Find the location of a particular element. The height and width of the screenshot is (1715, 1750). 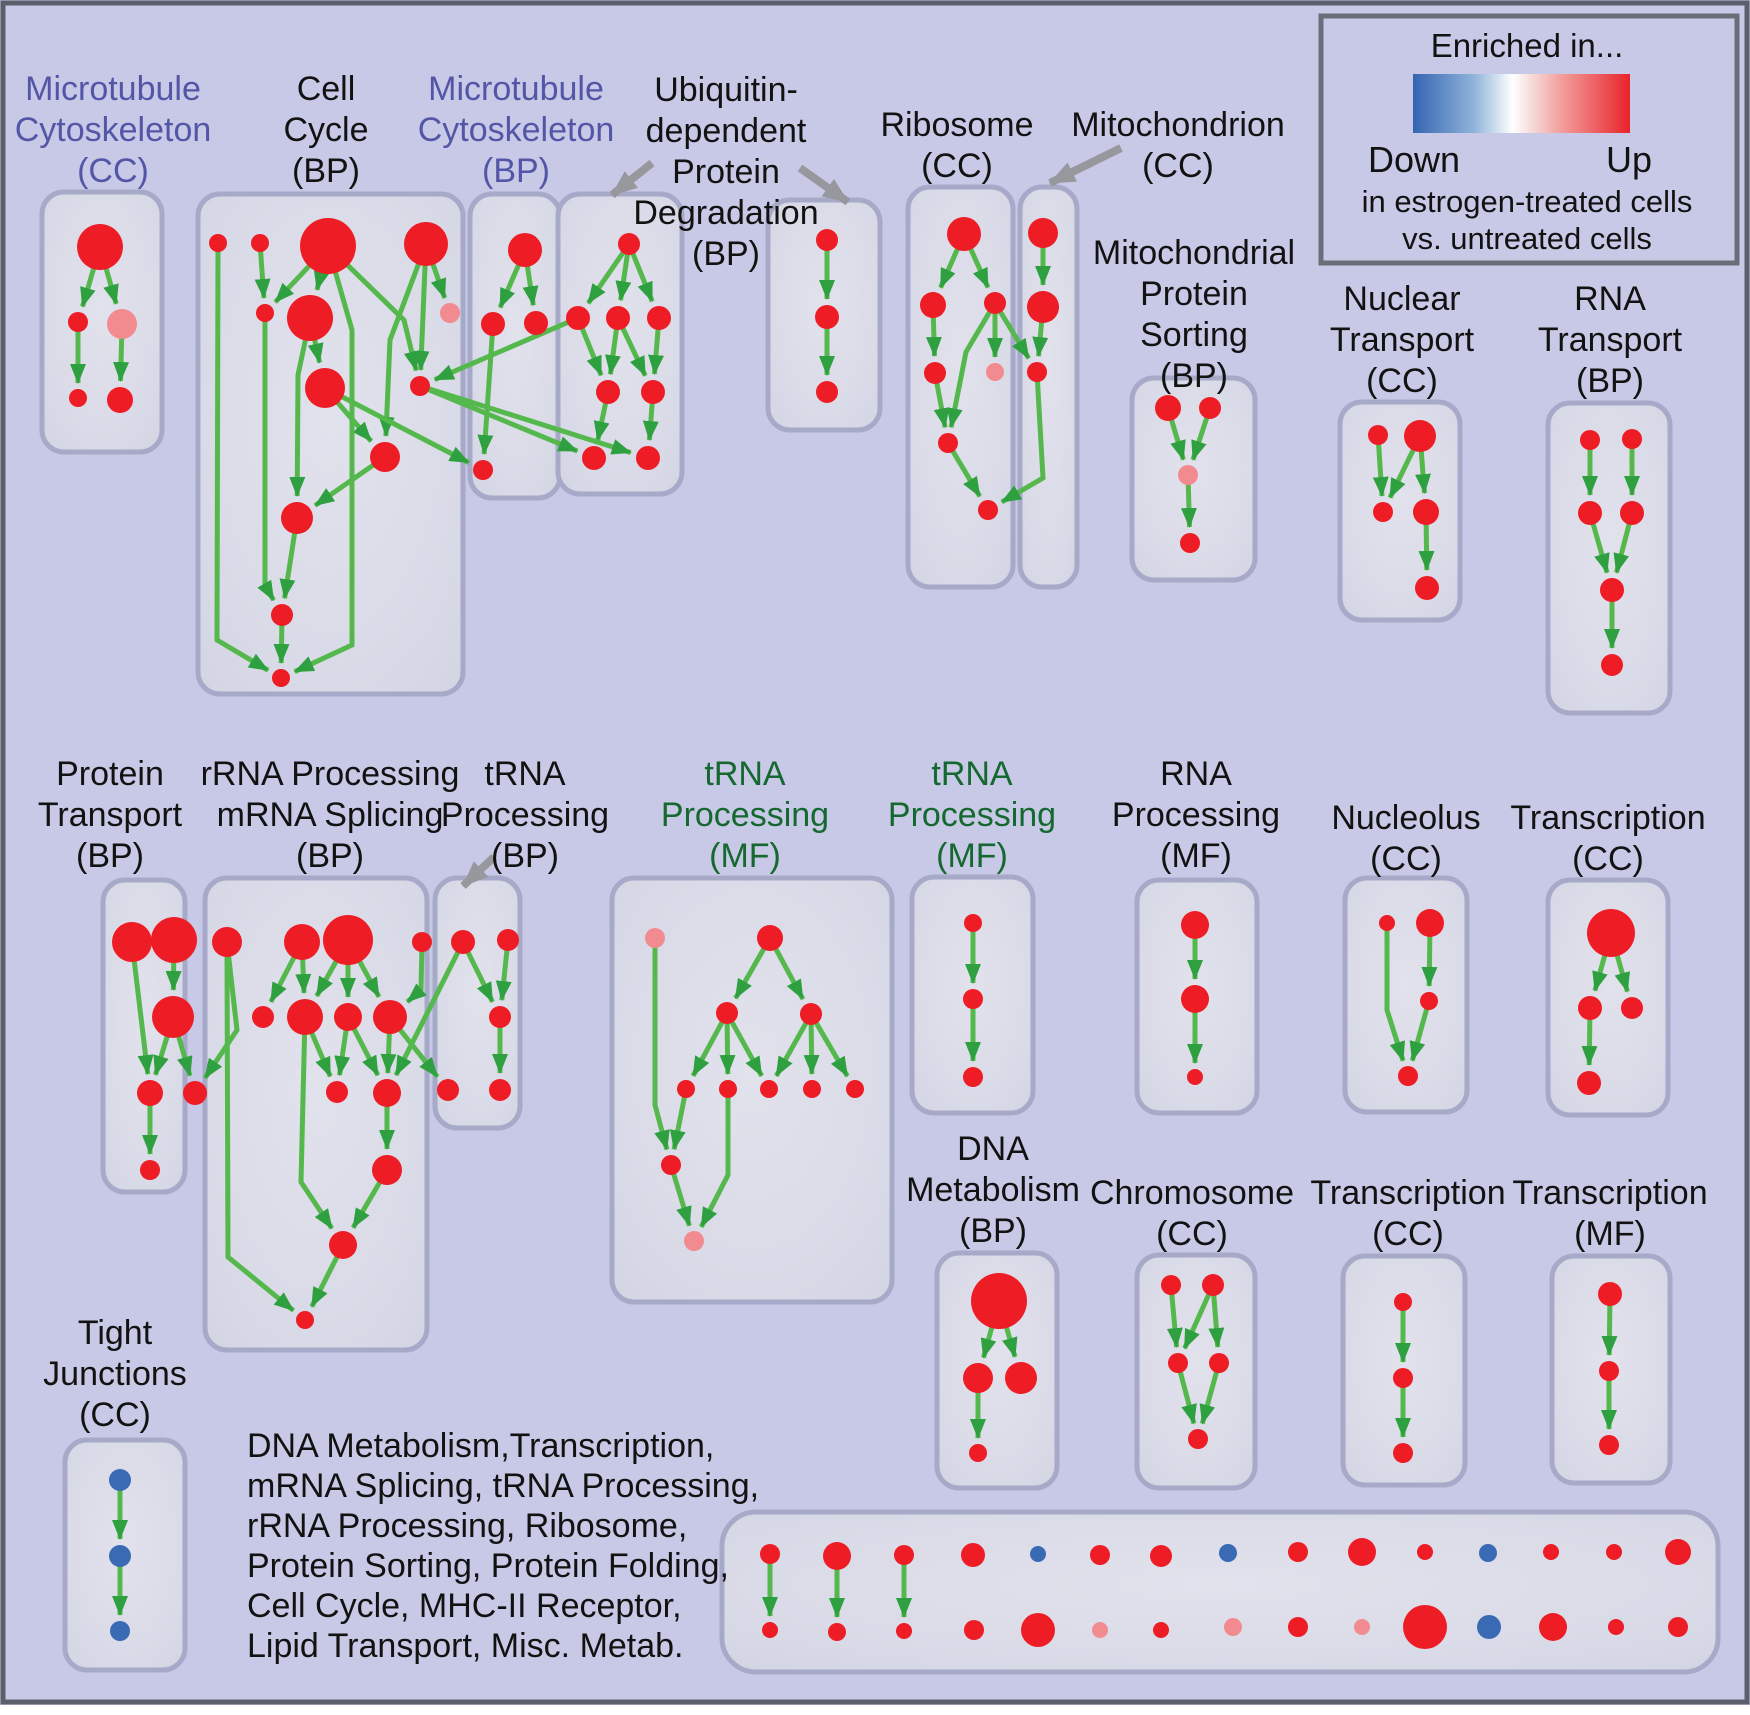

mito-sorting-label-line-3: (BP) is located at coordinates (1194, 376).